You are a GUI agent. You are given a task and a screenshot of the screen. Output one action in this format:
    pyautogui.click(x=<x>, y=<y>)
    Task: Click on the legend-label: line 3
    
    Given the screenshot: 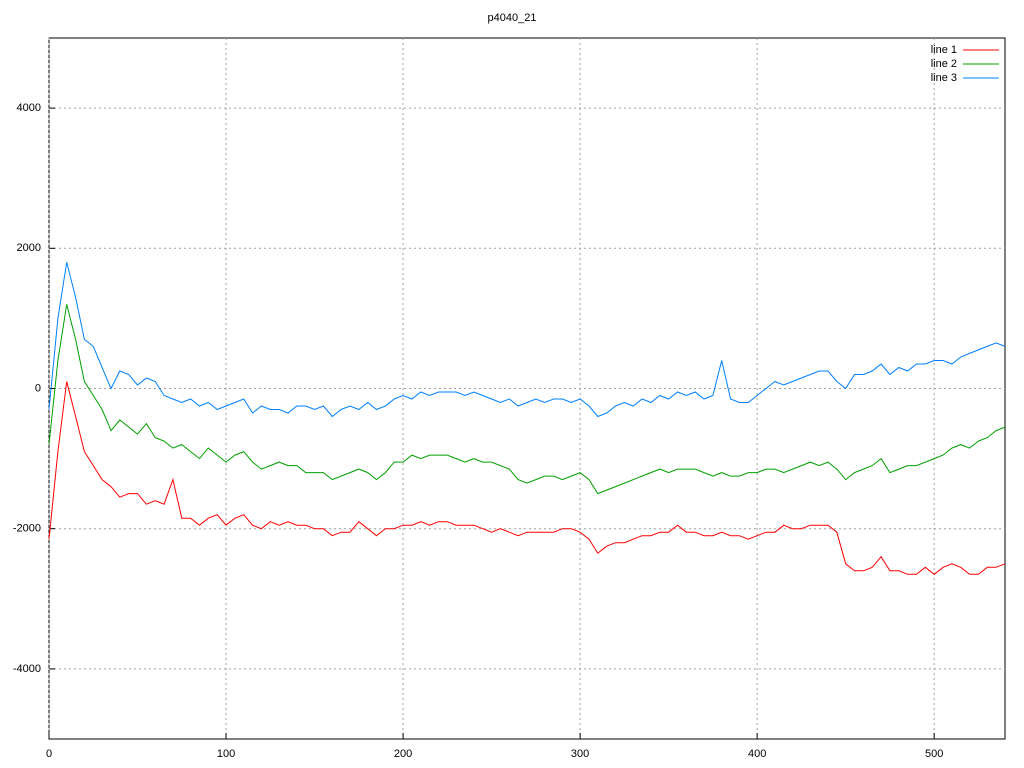 What is the action you would take?
    pyautogui.click(x=944, y=78)
    